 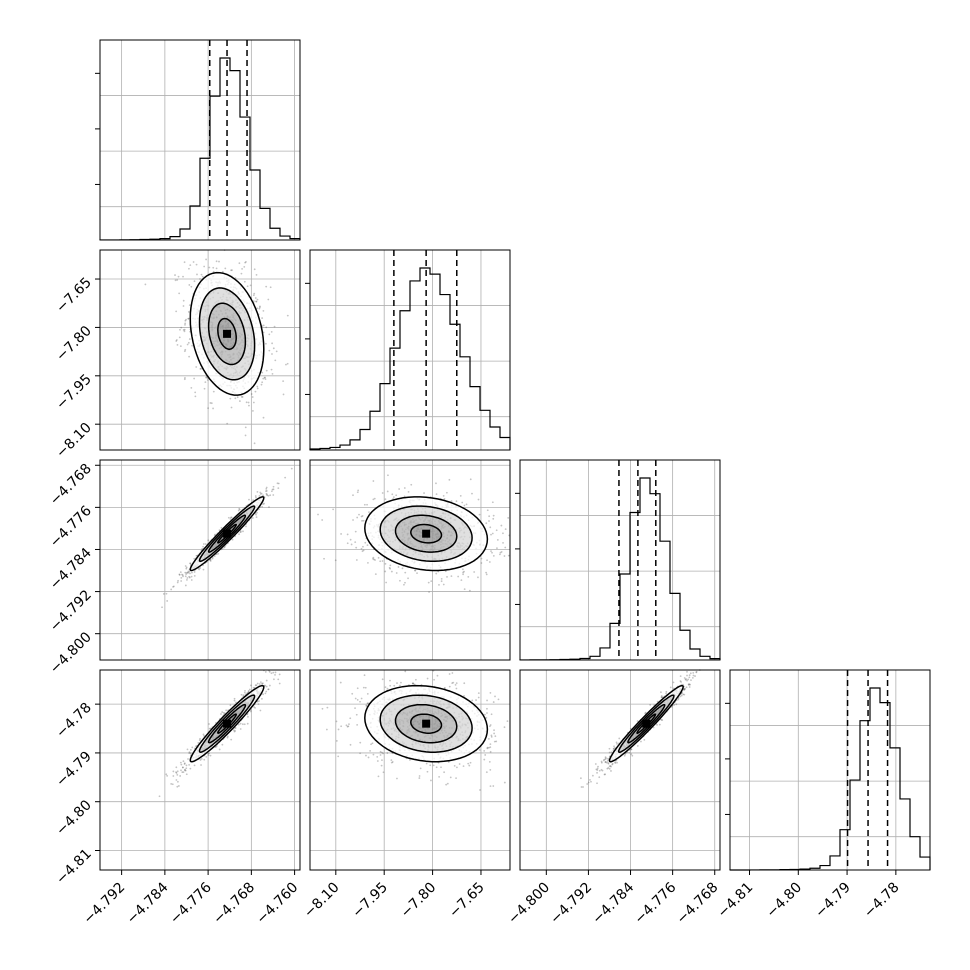 I want to click on density-peak, so click(x=426, y=533).